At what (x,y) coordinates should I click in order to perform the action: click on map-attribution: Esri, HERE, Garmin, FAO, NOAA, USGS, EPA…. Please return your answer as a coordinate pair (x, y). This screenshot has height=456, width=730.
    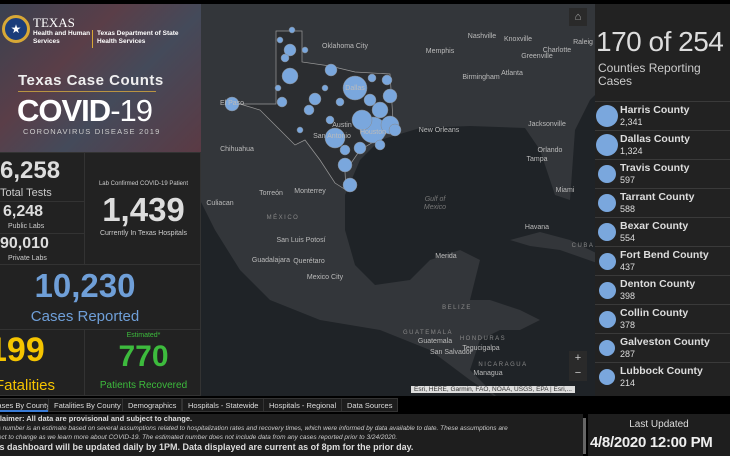
    Looking at the image, I should click on (493, 389).